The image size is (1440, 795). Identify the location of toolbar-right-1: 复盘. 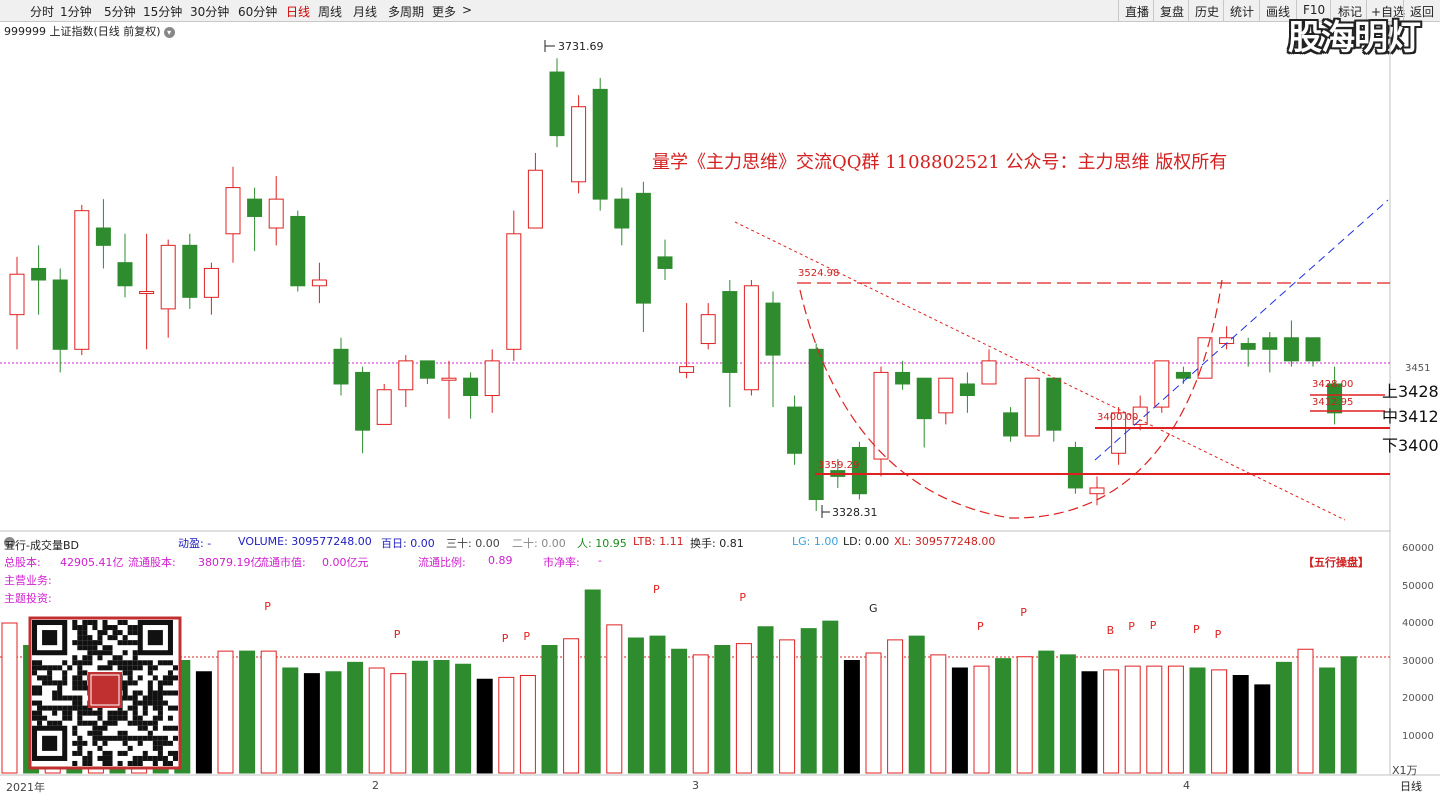
(1172, 12).